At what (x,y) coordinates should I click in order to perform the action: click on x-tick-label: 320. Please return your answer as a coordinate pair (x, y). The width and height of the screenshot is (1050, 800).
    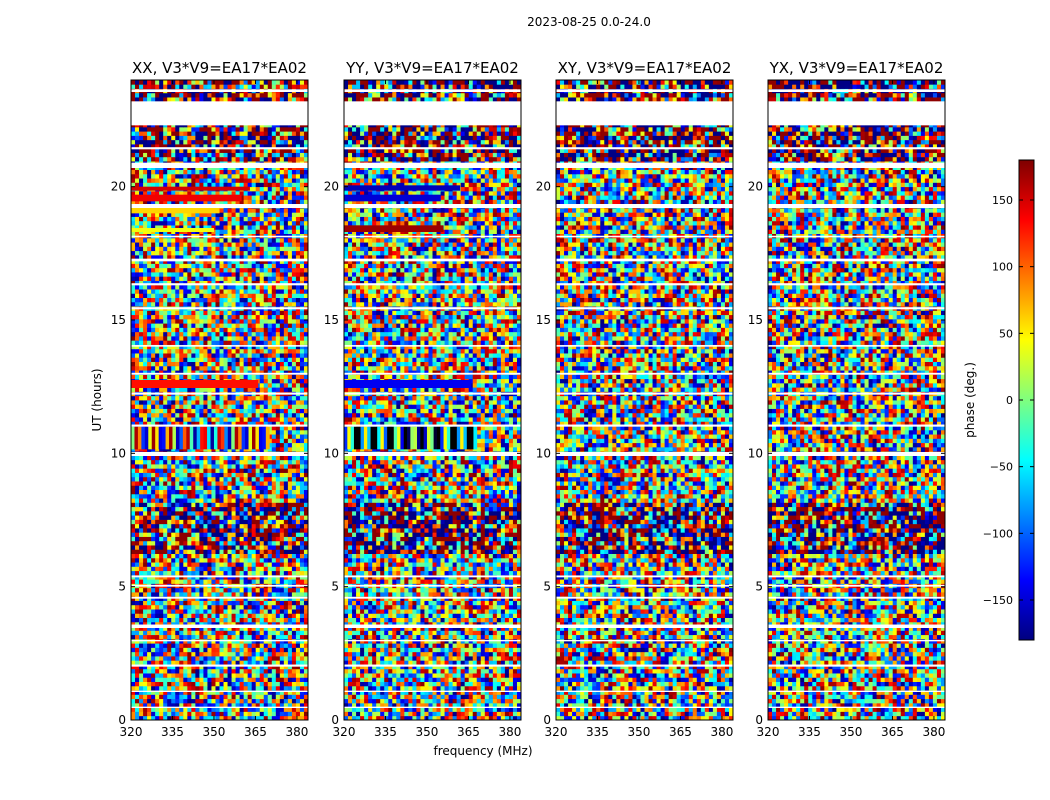
    Looking at the image, I should click on (556, 732).